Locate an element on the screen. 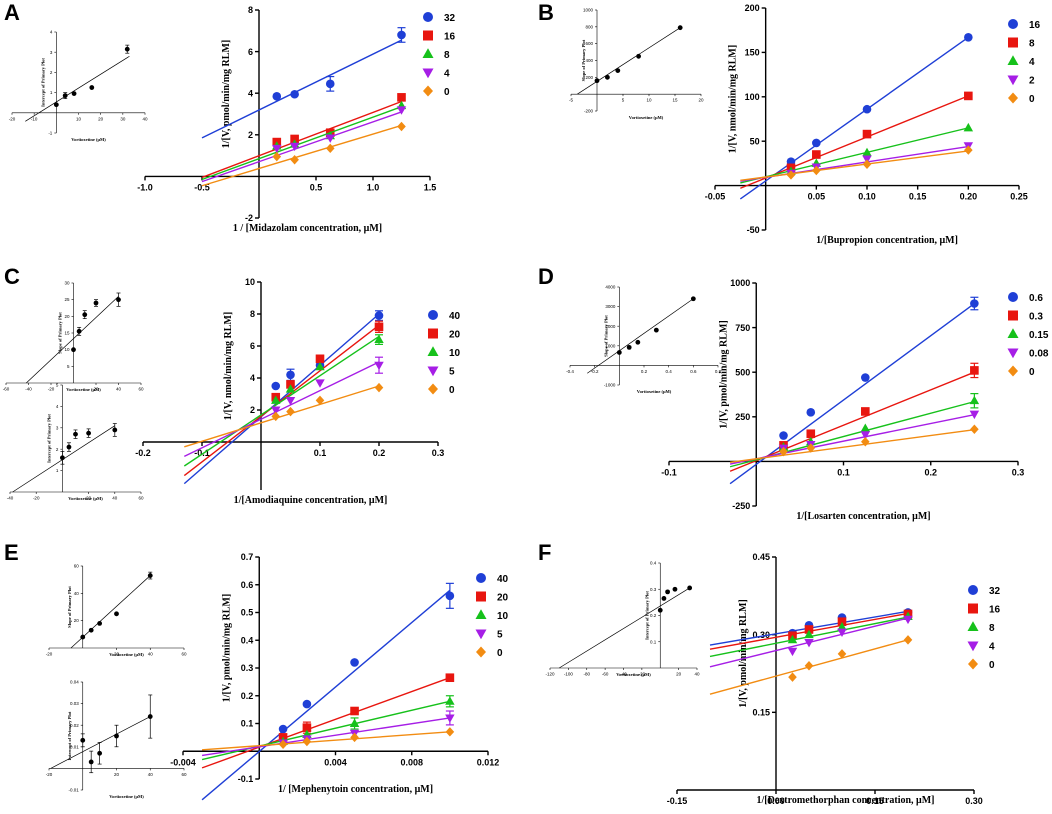  x-tick-label: 0.2 is located at coordinates (644, 371).